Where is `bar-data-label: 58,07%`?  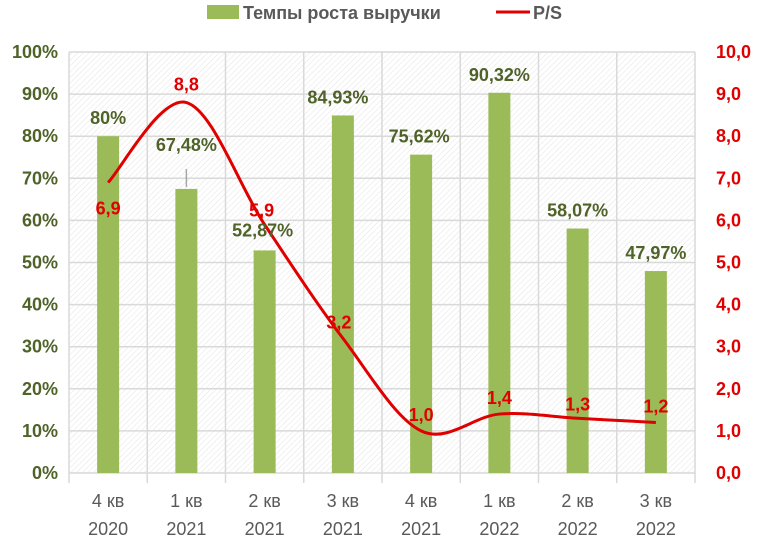 bar-data-label: 58,07% is located at coordinates (577, 211).